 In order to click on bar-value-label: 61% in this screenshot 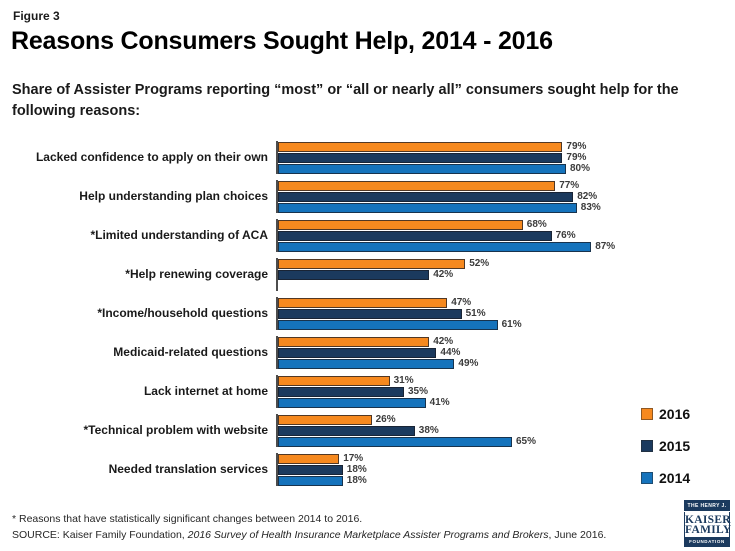, I will do `click(511, 324)`.